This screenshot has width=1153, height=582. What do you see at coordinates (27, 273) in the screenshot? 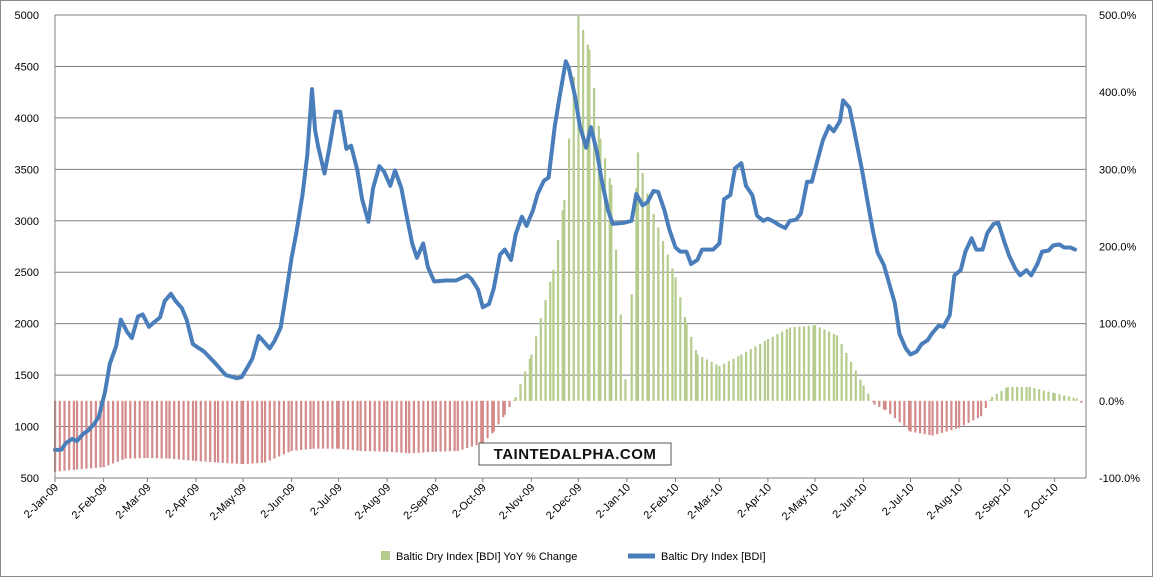
I see `y-tick-label-left: 2500` at bounding box center [27, 273].